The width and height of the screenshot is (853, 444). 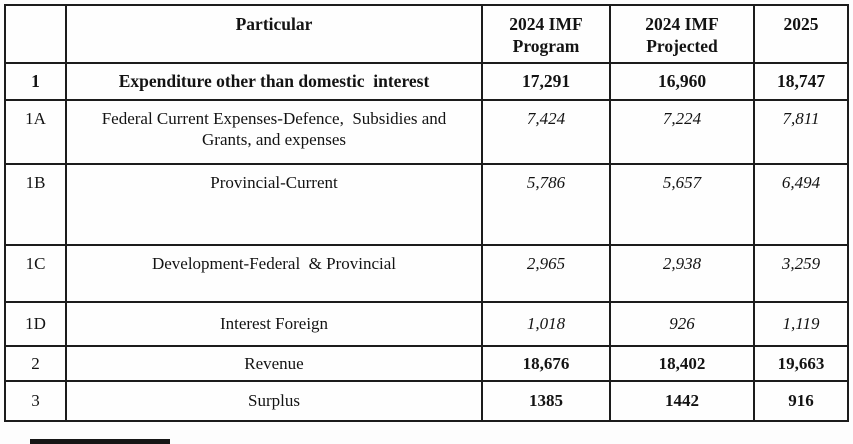 I want to click on program-value-cell: 1385, so click(x=546, y=401).